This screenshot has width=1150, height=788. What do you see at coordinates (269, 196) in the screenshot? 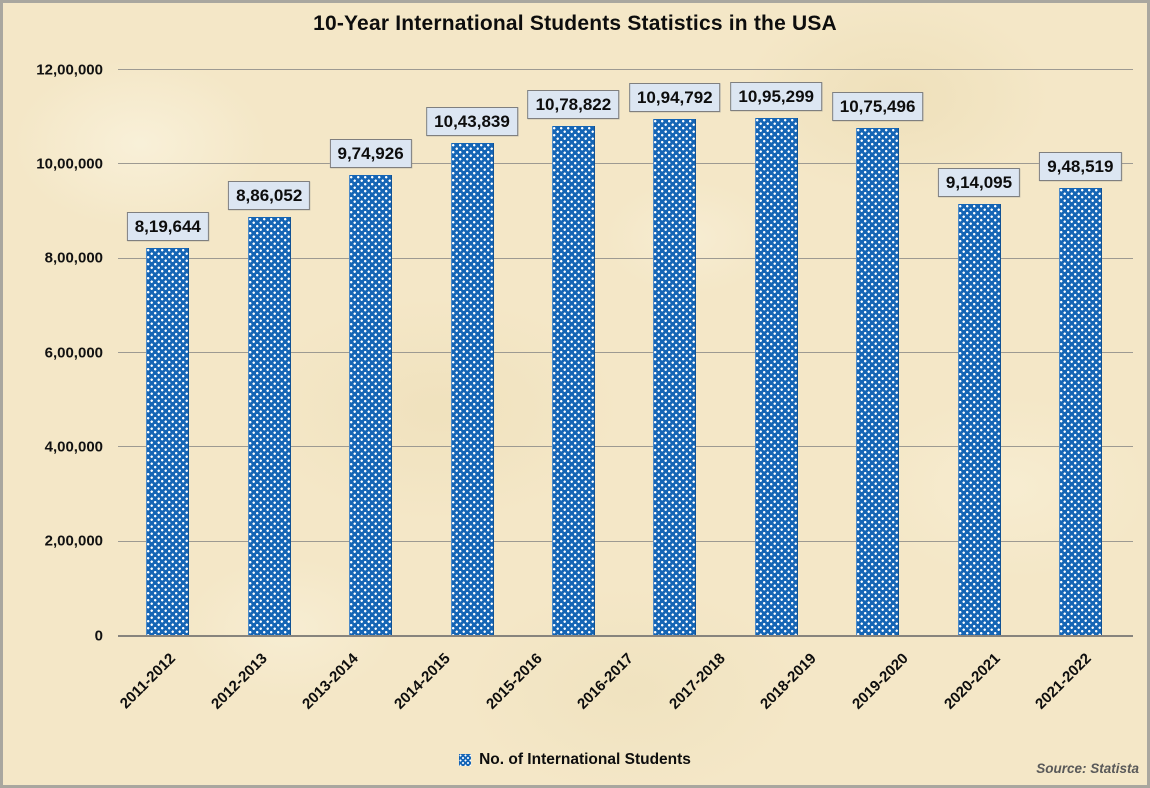
I see `bar-value-label: 8,86,052` at bounding box center [269, 196].